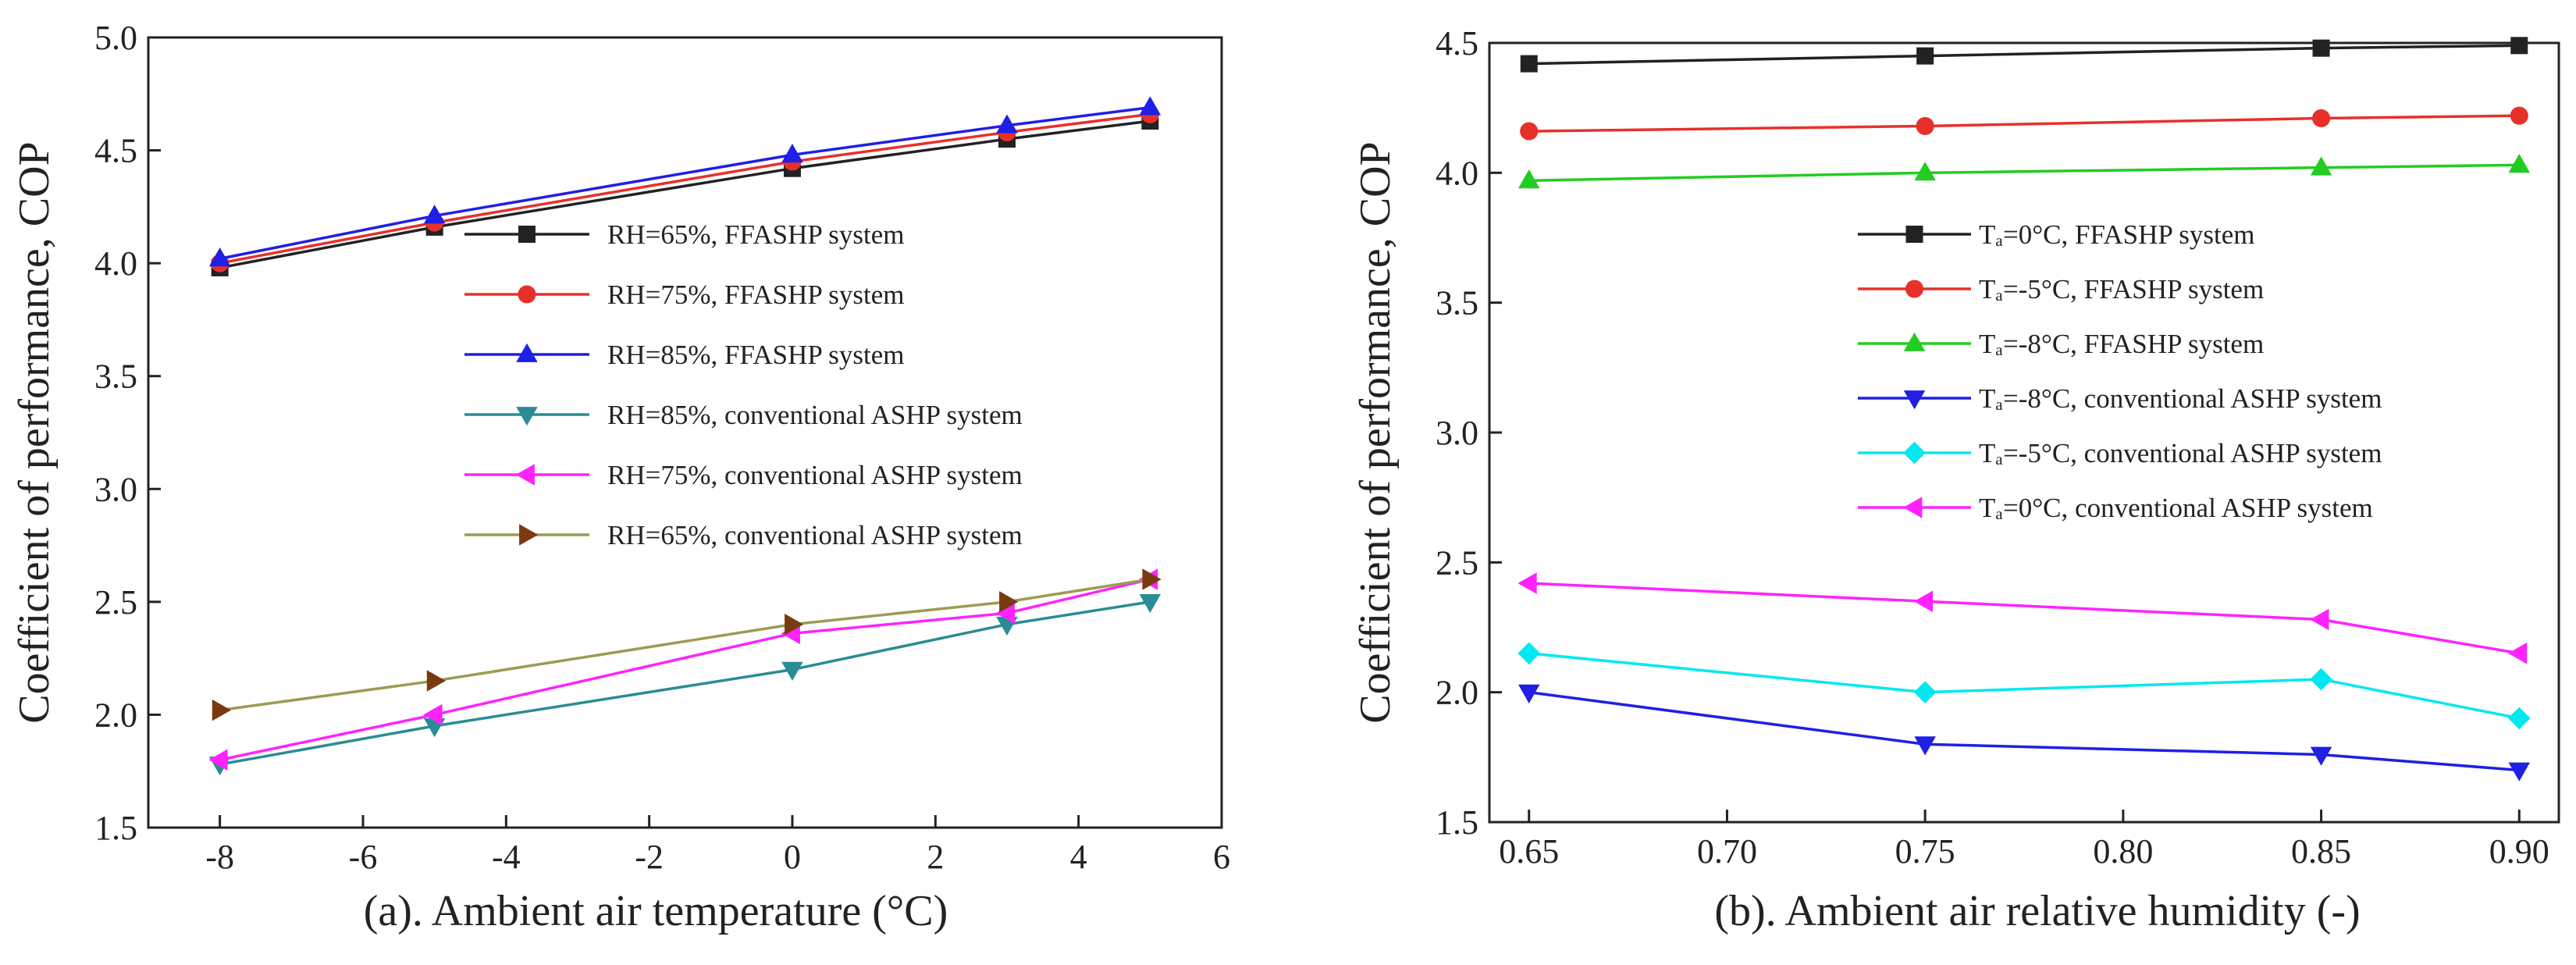 This screenshot has width=2576, height=965. Describe the element at coordinates (2121, 289) in the screenshot. I see `legend-label-b-2: Tₐ=-5°C, FFASHP system` at that location.